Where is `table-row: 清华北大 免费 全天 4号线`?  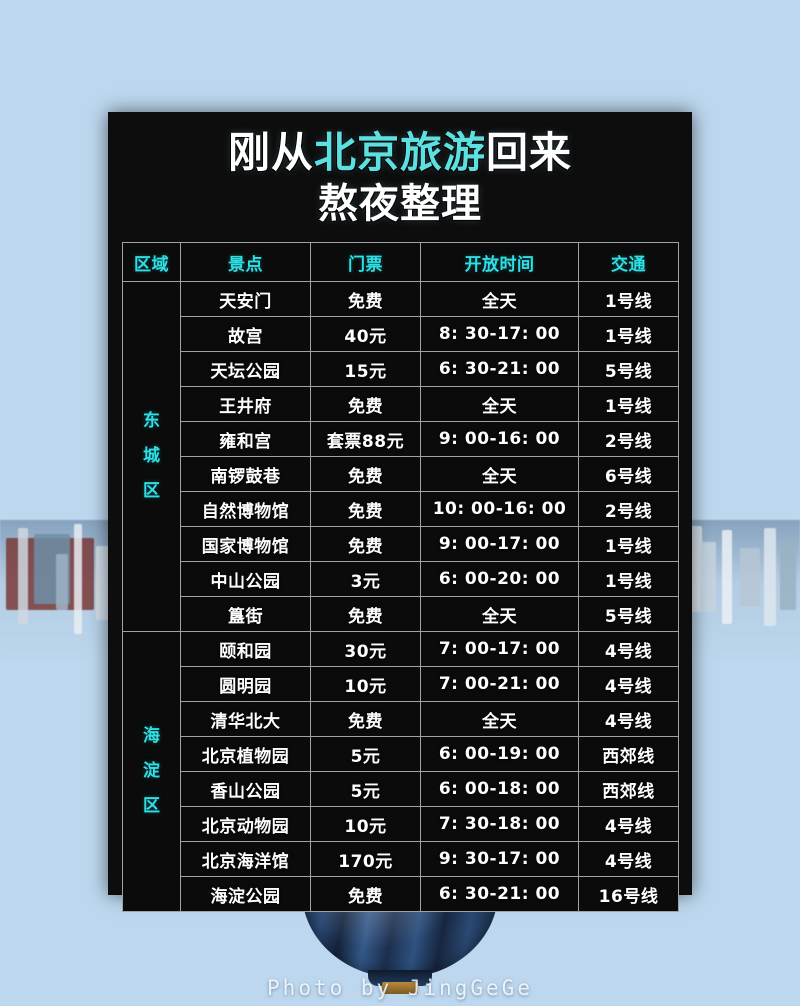
table-row: 清华北大 免费 全天 4号线 is located at coordinates (401, 719).